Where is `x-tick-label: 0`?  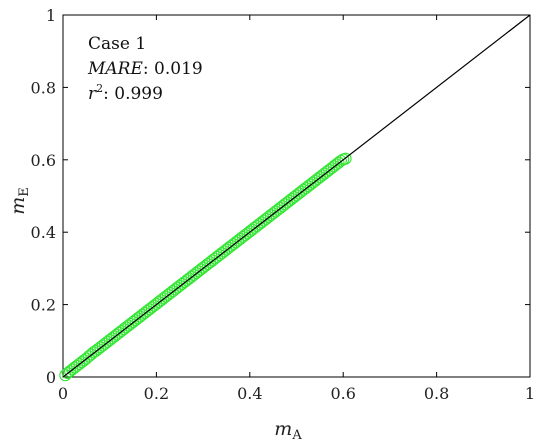 x-tick-label: 0 is located at coordinates (63, 393).